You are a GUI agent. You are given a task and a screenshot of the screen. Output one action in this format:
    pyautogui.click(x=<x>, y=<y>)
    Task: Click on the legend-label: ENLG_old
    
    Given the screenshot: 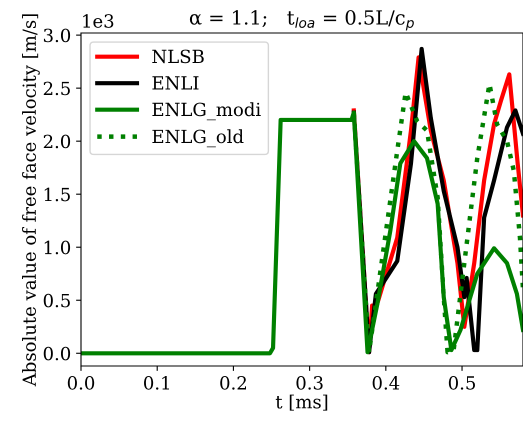 What is the action you would take?
    pyautogui.click(x=198, y=138)
    